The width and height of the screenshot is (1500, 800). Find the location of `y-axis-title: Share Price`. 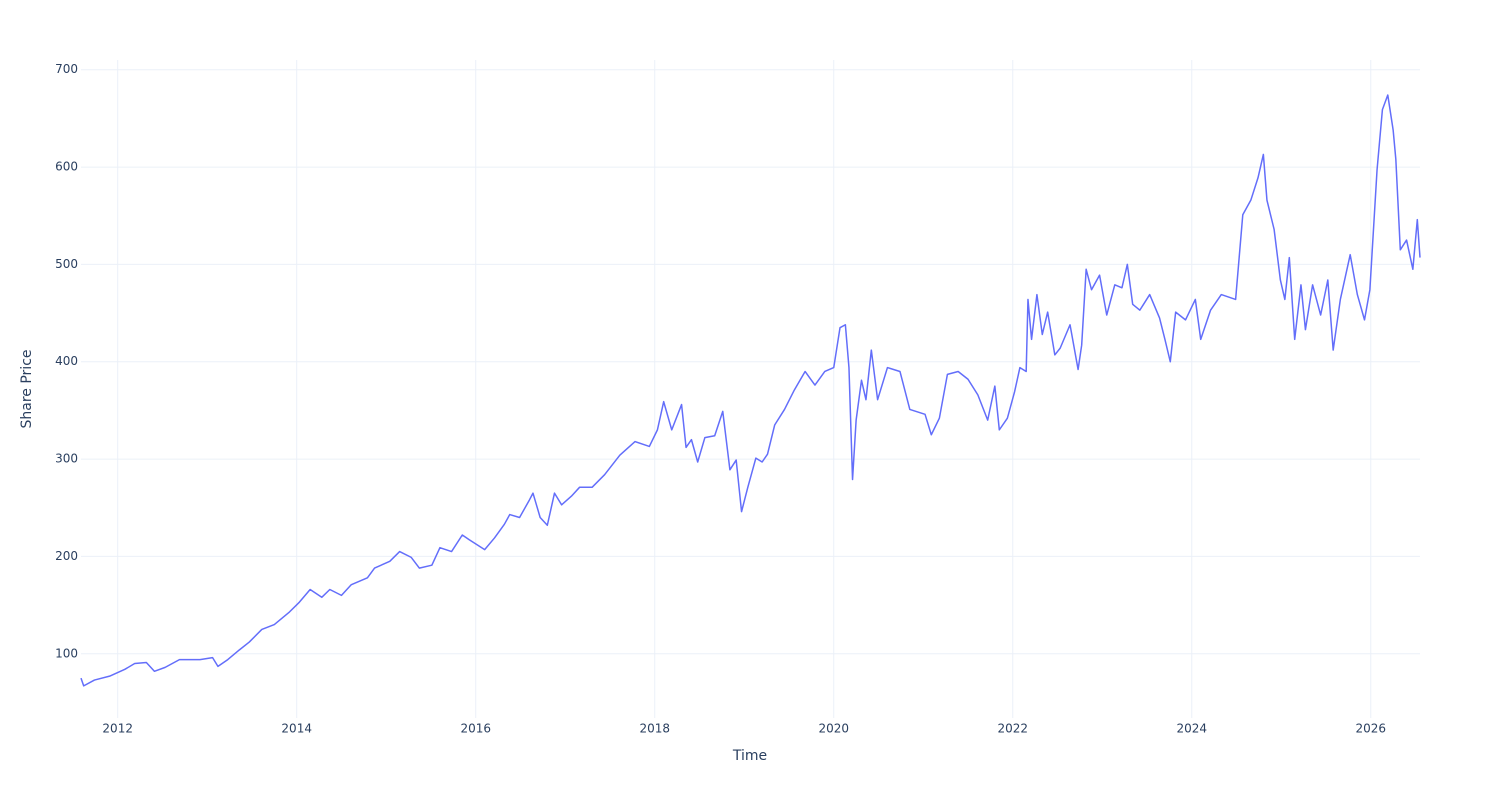

y-axis-title: Share Price is located at coordinates (27, 388).